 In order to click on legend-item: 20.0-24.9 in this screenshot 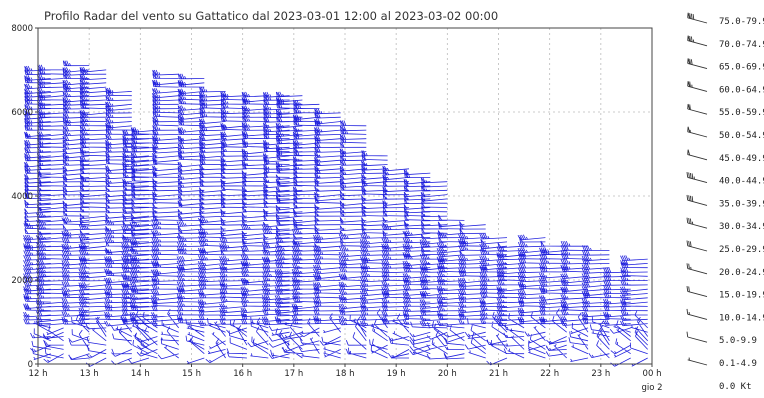, I will do `click(725, 270)`.